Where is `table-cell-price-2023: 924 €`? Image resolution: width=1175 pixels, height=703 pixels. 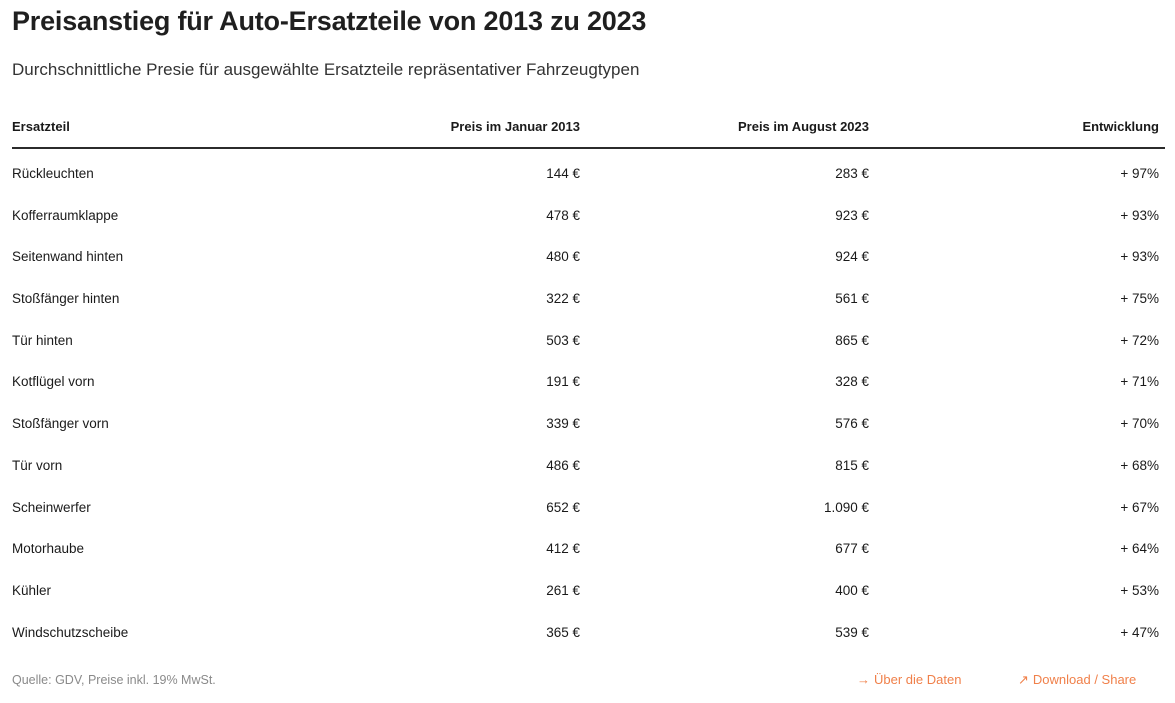 table-cell-price-2023: 924 € is located at coordinates (852, 257).